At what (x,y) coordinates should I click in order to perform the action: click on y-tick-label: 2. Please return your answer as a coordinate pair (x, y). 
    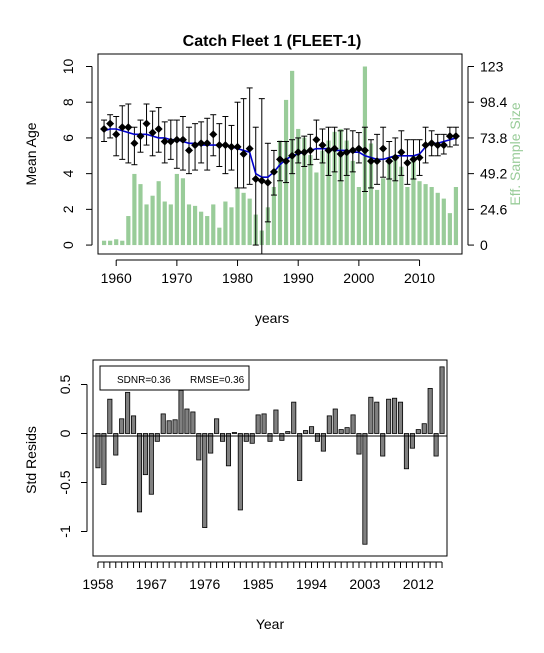
    Looking at the image, I should click on (68, 209).